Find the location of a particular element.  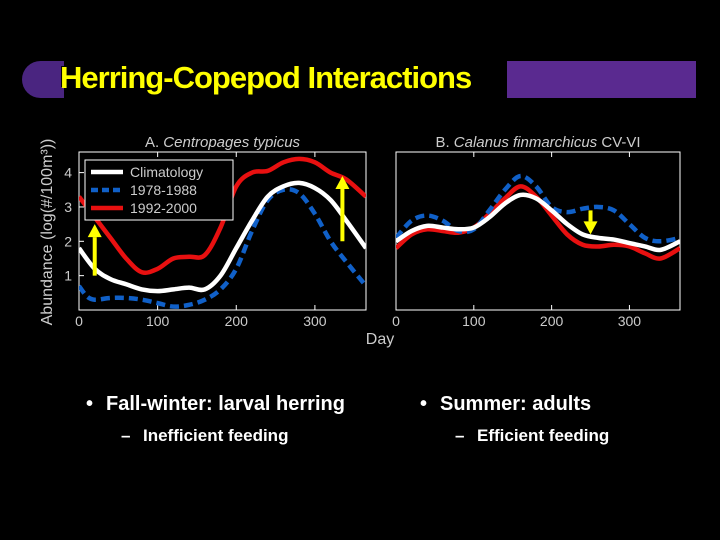

chart-panel-b: B. Calanus finmarchicus CV-VI 0 100 200 300 is located at coordinates (536, 231).